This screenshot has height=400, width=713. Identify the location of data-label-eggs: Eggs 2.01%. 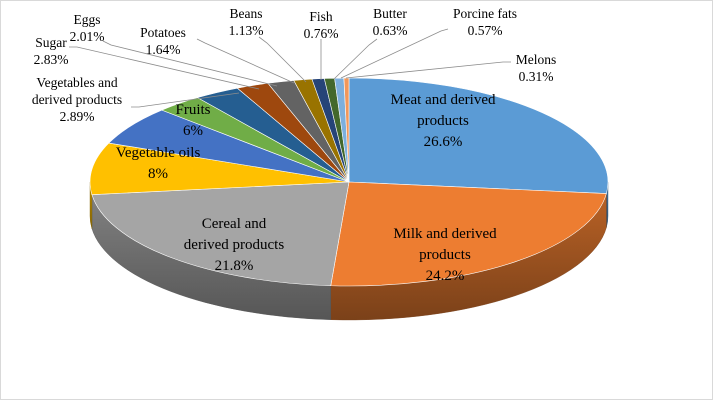
(174, 49).